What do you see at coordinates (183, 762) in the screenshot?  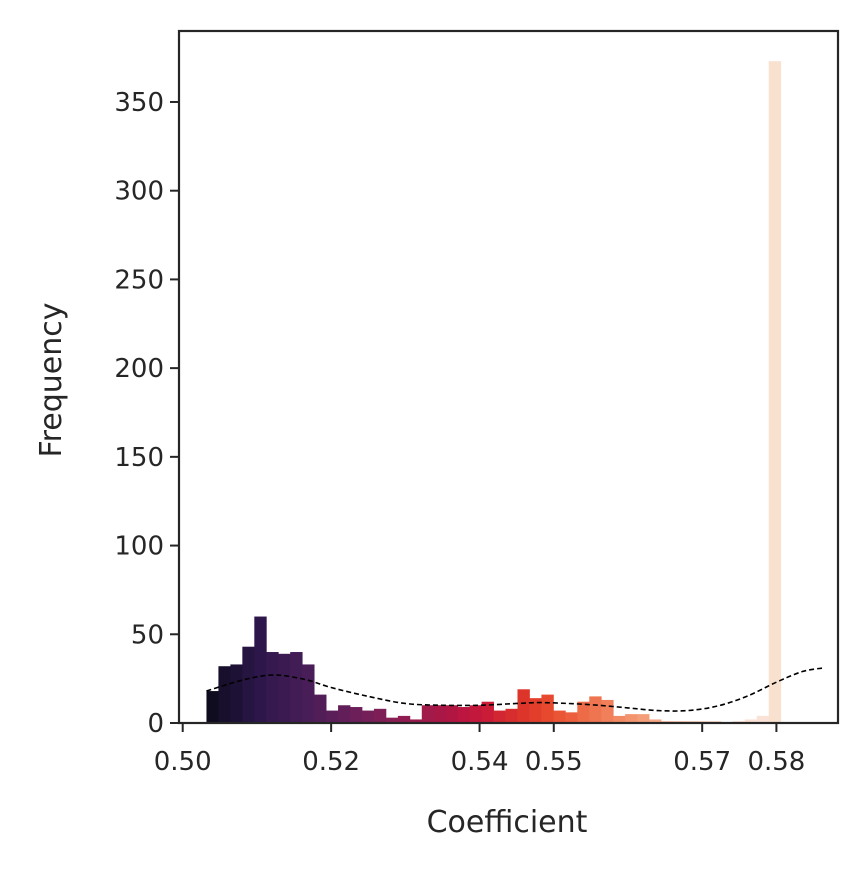 I see `x-tick-label: 0.50` at bounding box center [183, 762].